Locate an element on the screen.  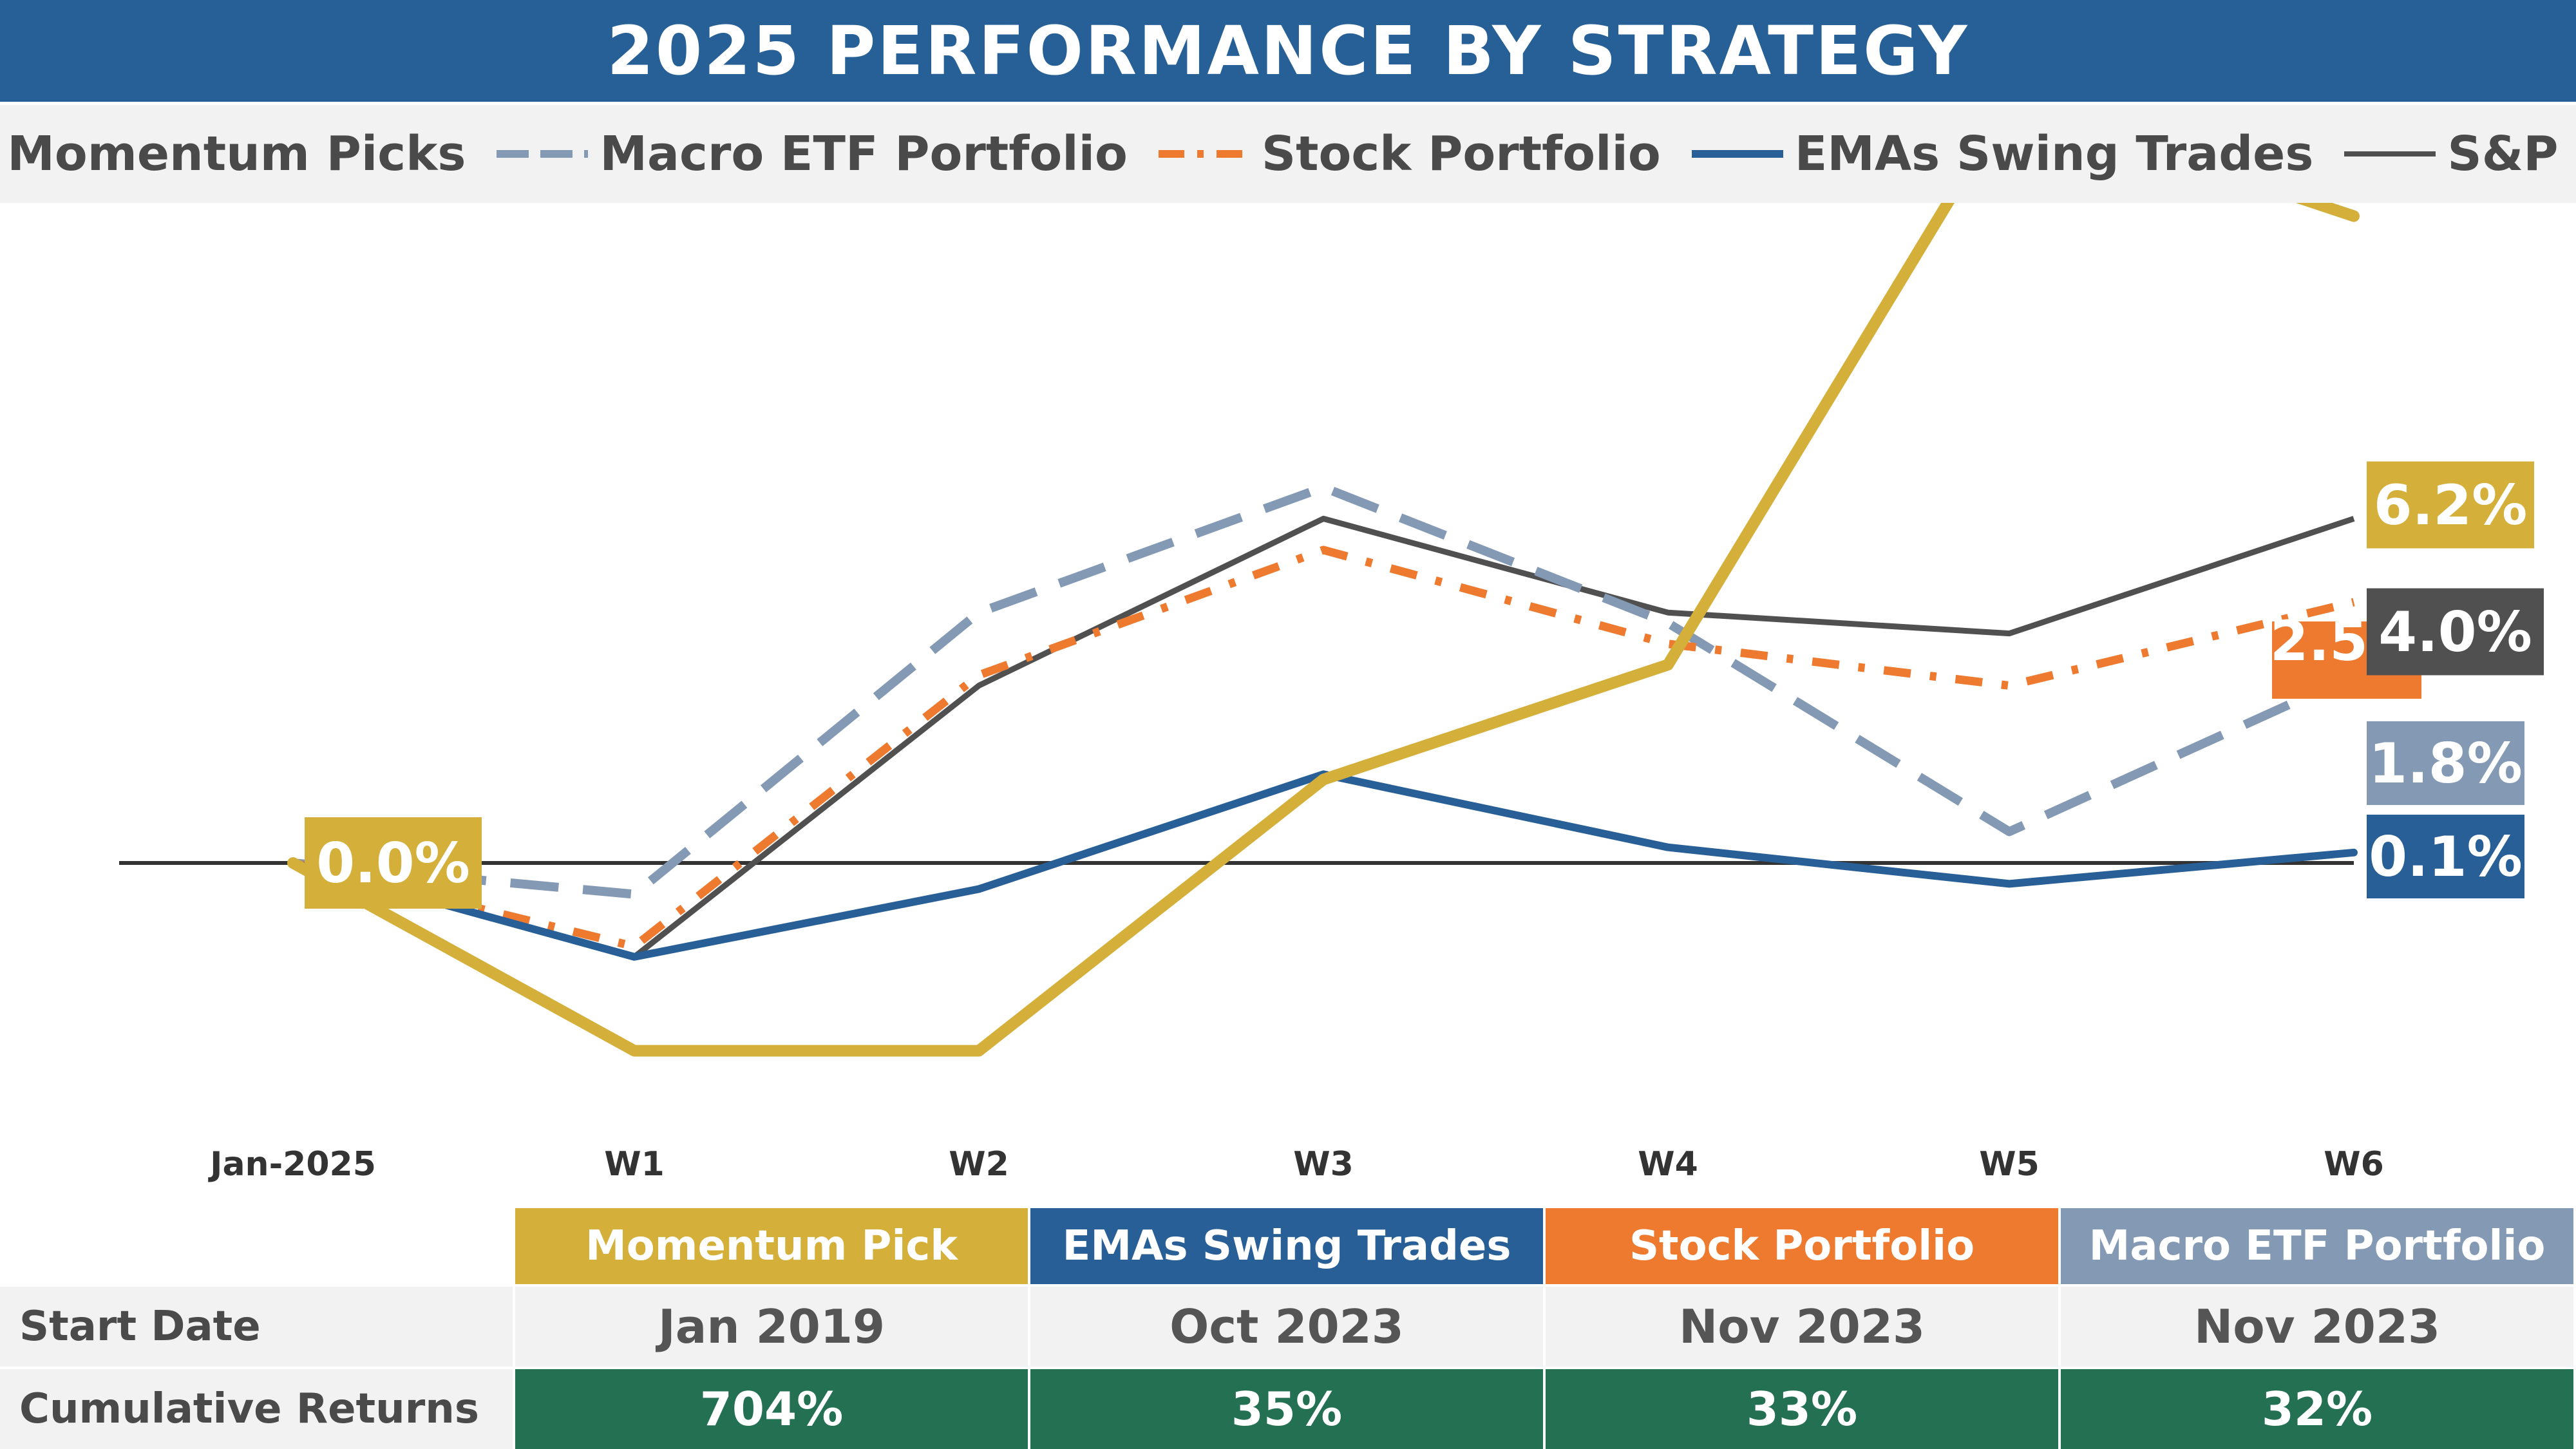
end-label-emas-swing: 0.1% is located at coordinates (2445, 856).